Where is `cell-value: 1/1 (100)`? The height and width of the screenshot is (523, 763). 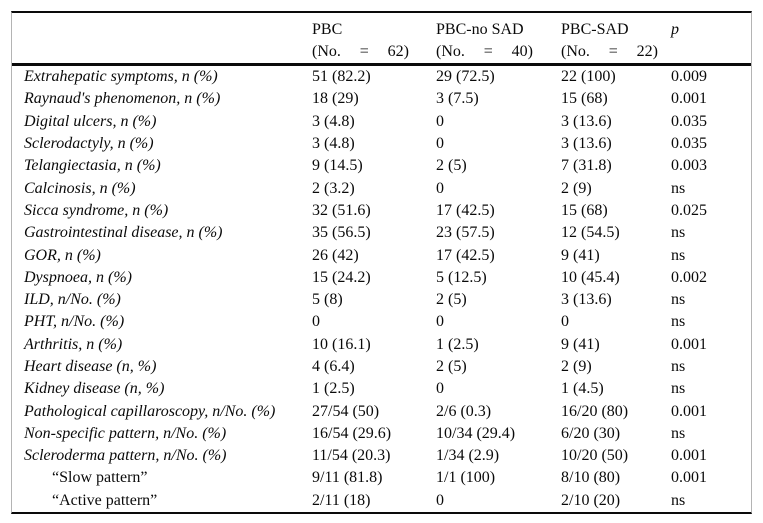 cell-value: 1/1 (100) is located at coordinates (466, 478).